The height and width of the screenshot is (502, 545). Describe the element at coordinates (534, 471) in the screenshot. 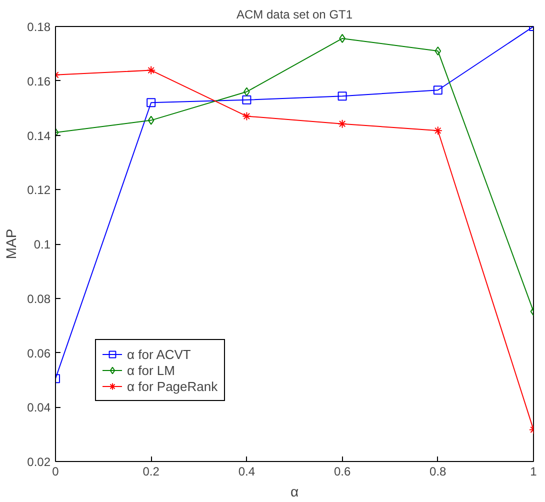

I see `x-tick-label: 1` at that location.